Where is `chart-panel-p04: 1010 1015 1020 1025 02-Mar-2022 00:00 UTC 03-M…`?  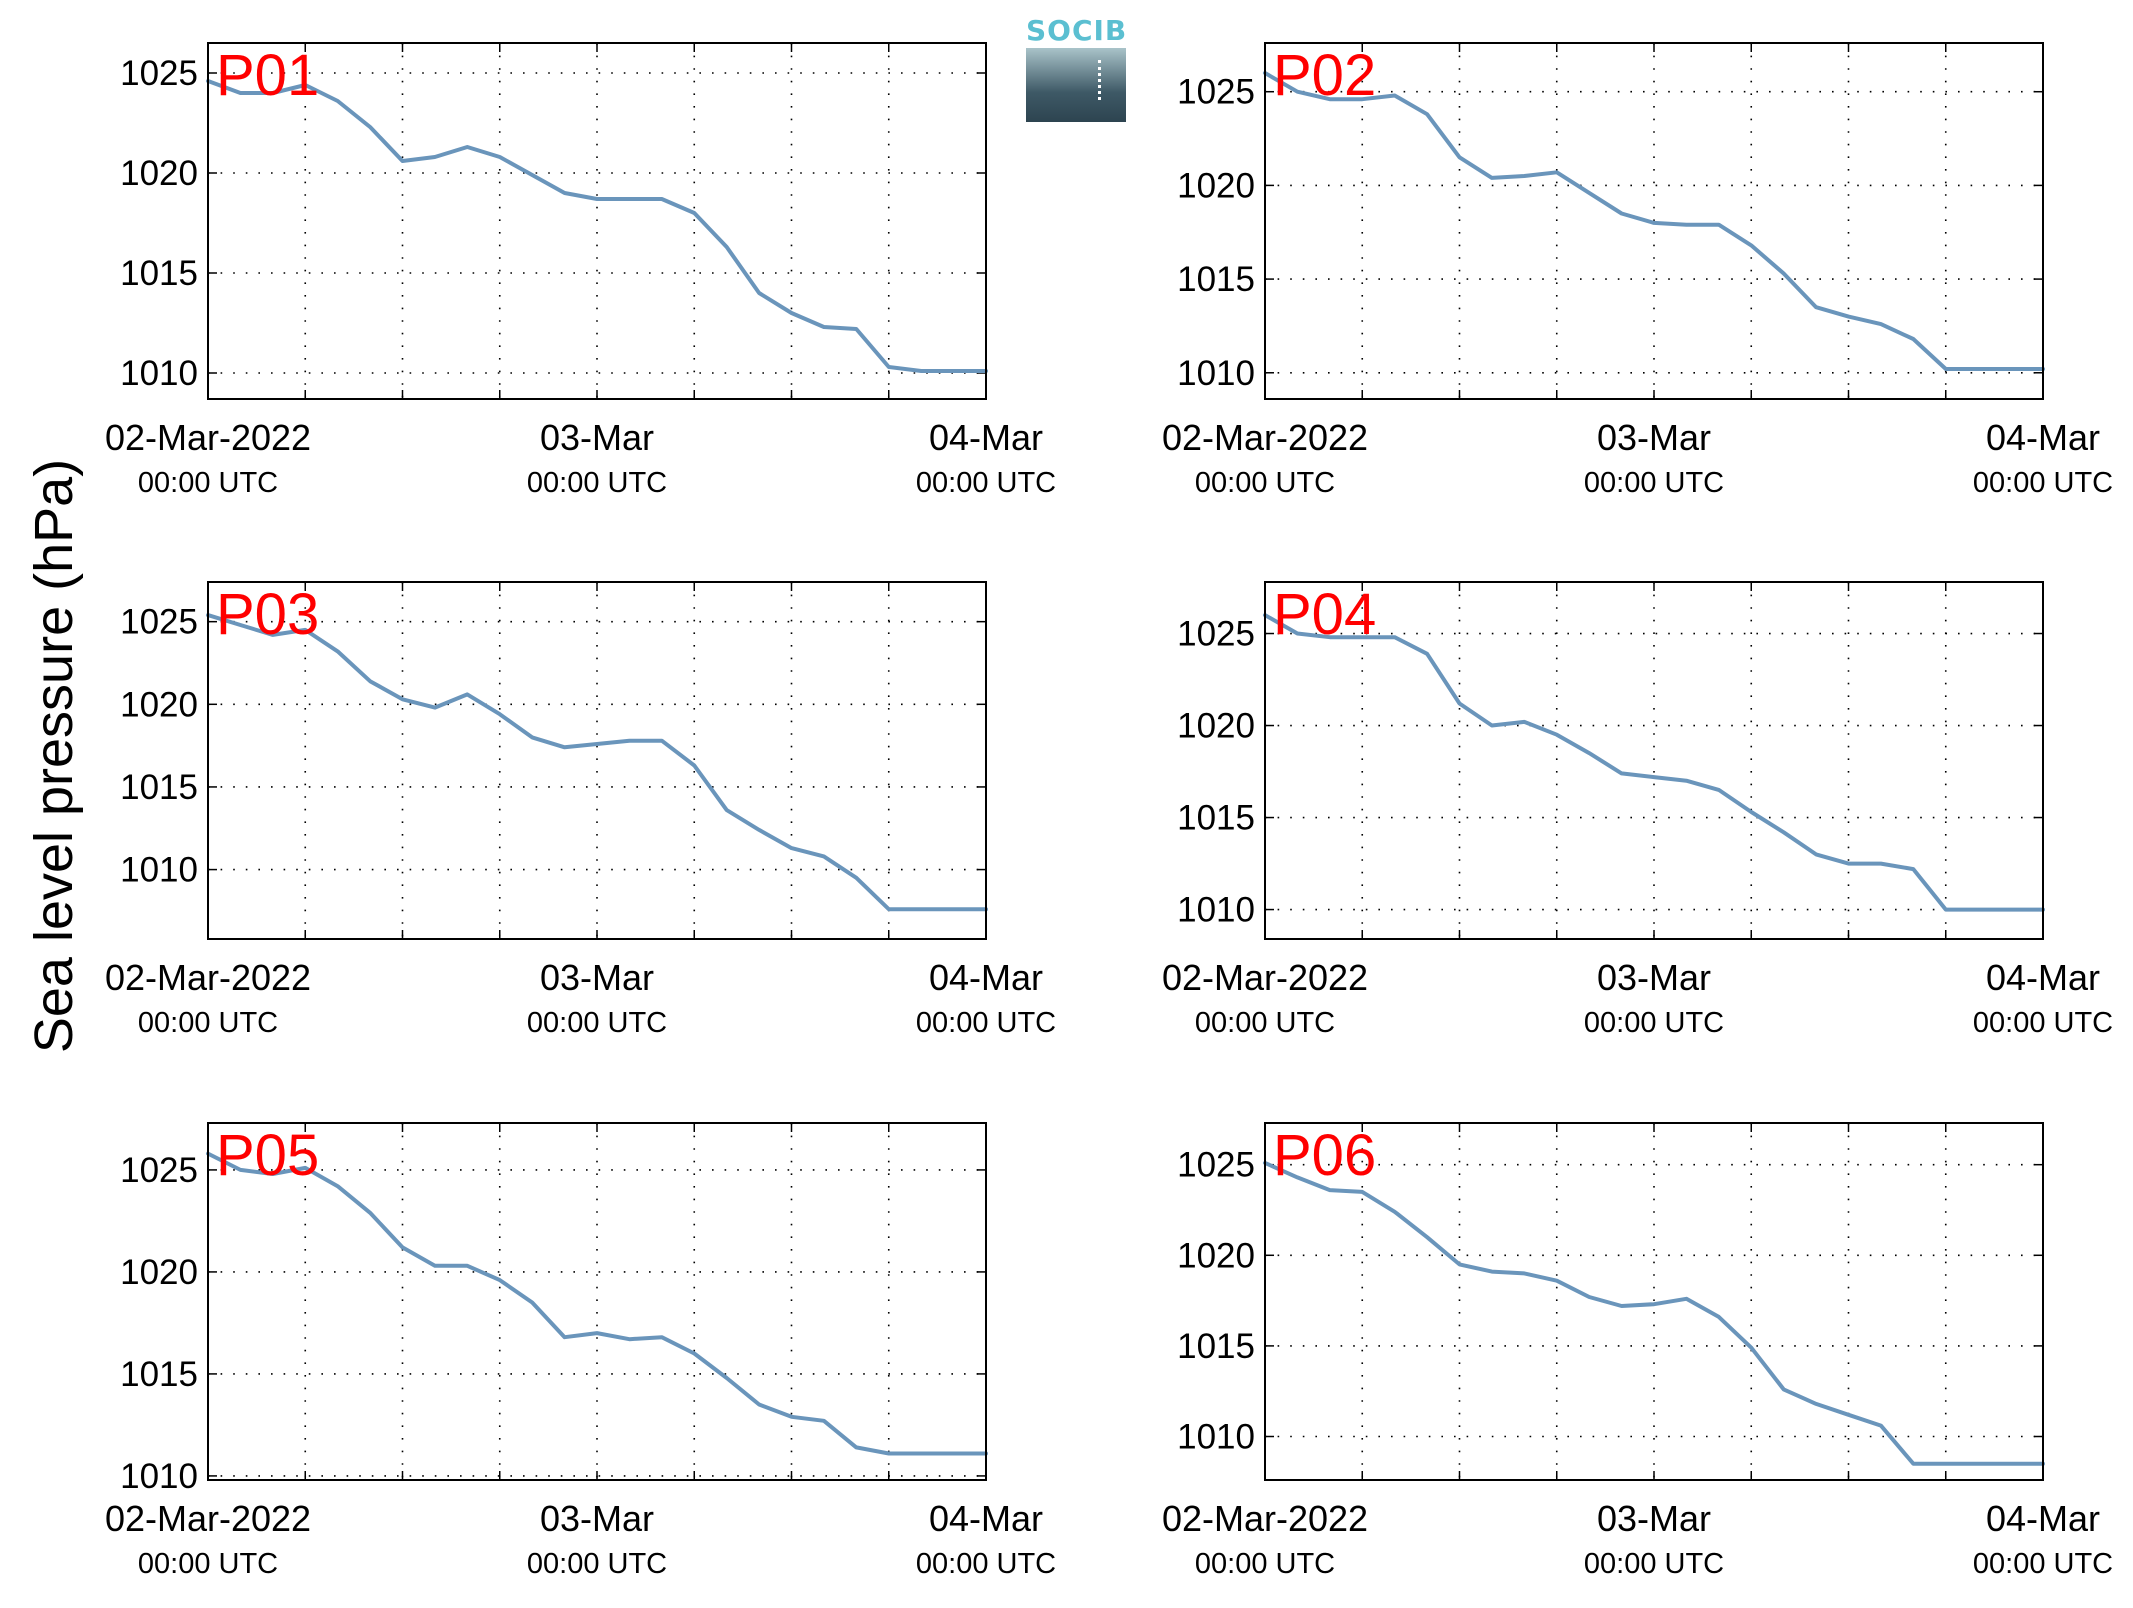
chart-panel-p04: 1010 1015 1020 1025 02-Mar-2022 00:00 UTC 03-M… is located at coordinates (1637, 810).